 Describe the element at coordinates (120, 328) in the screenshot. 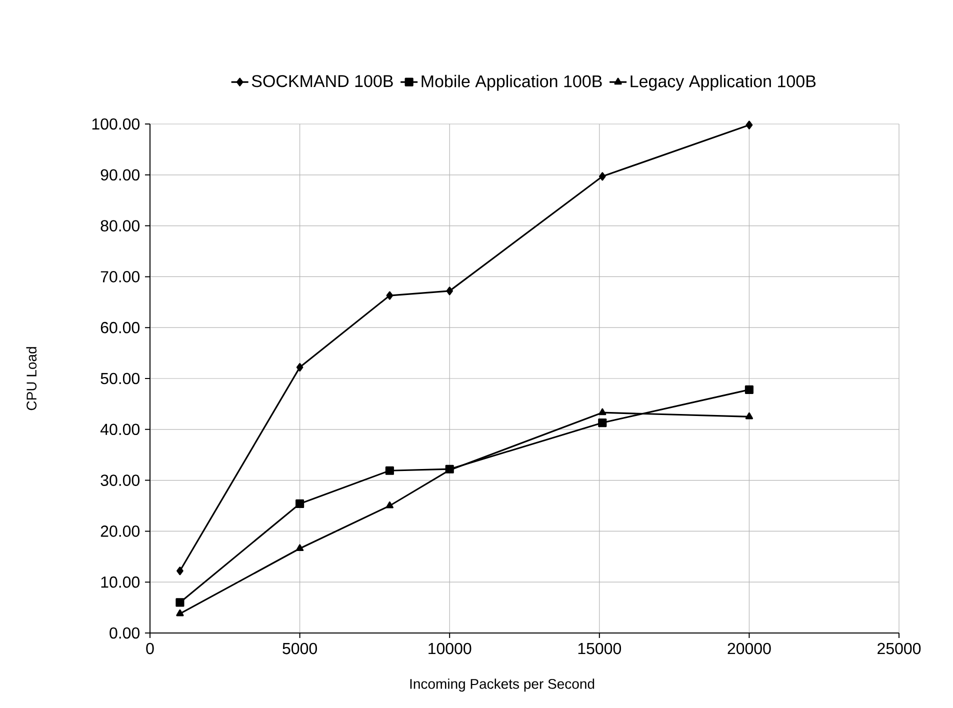

I see `y-tick-label: 60.00` at that location.